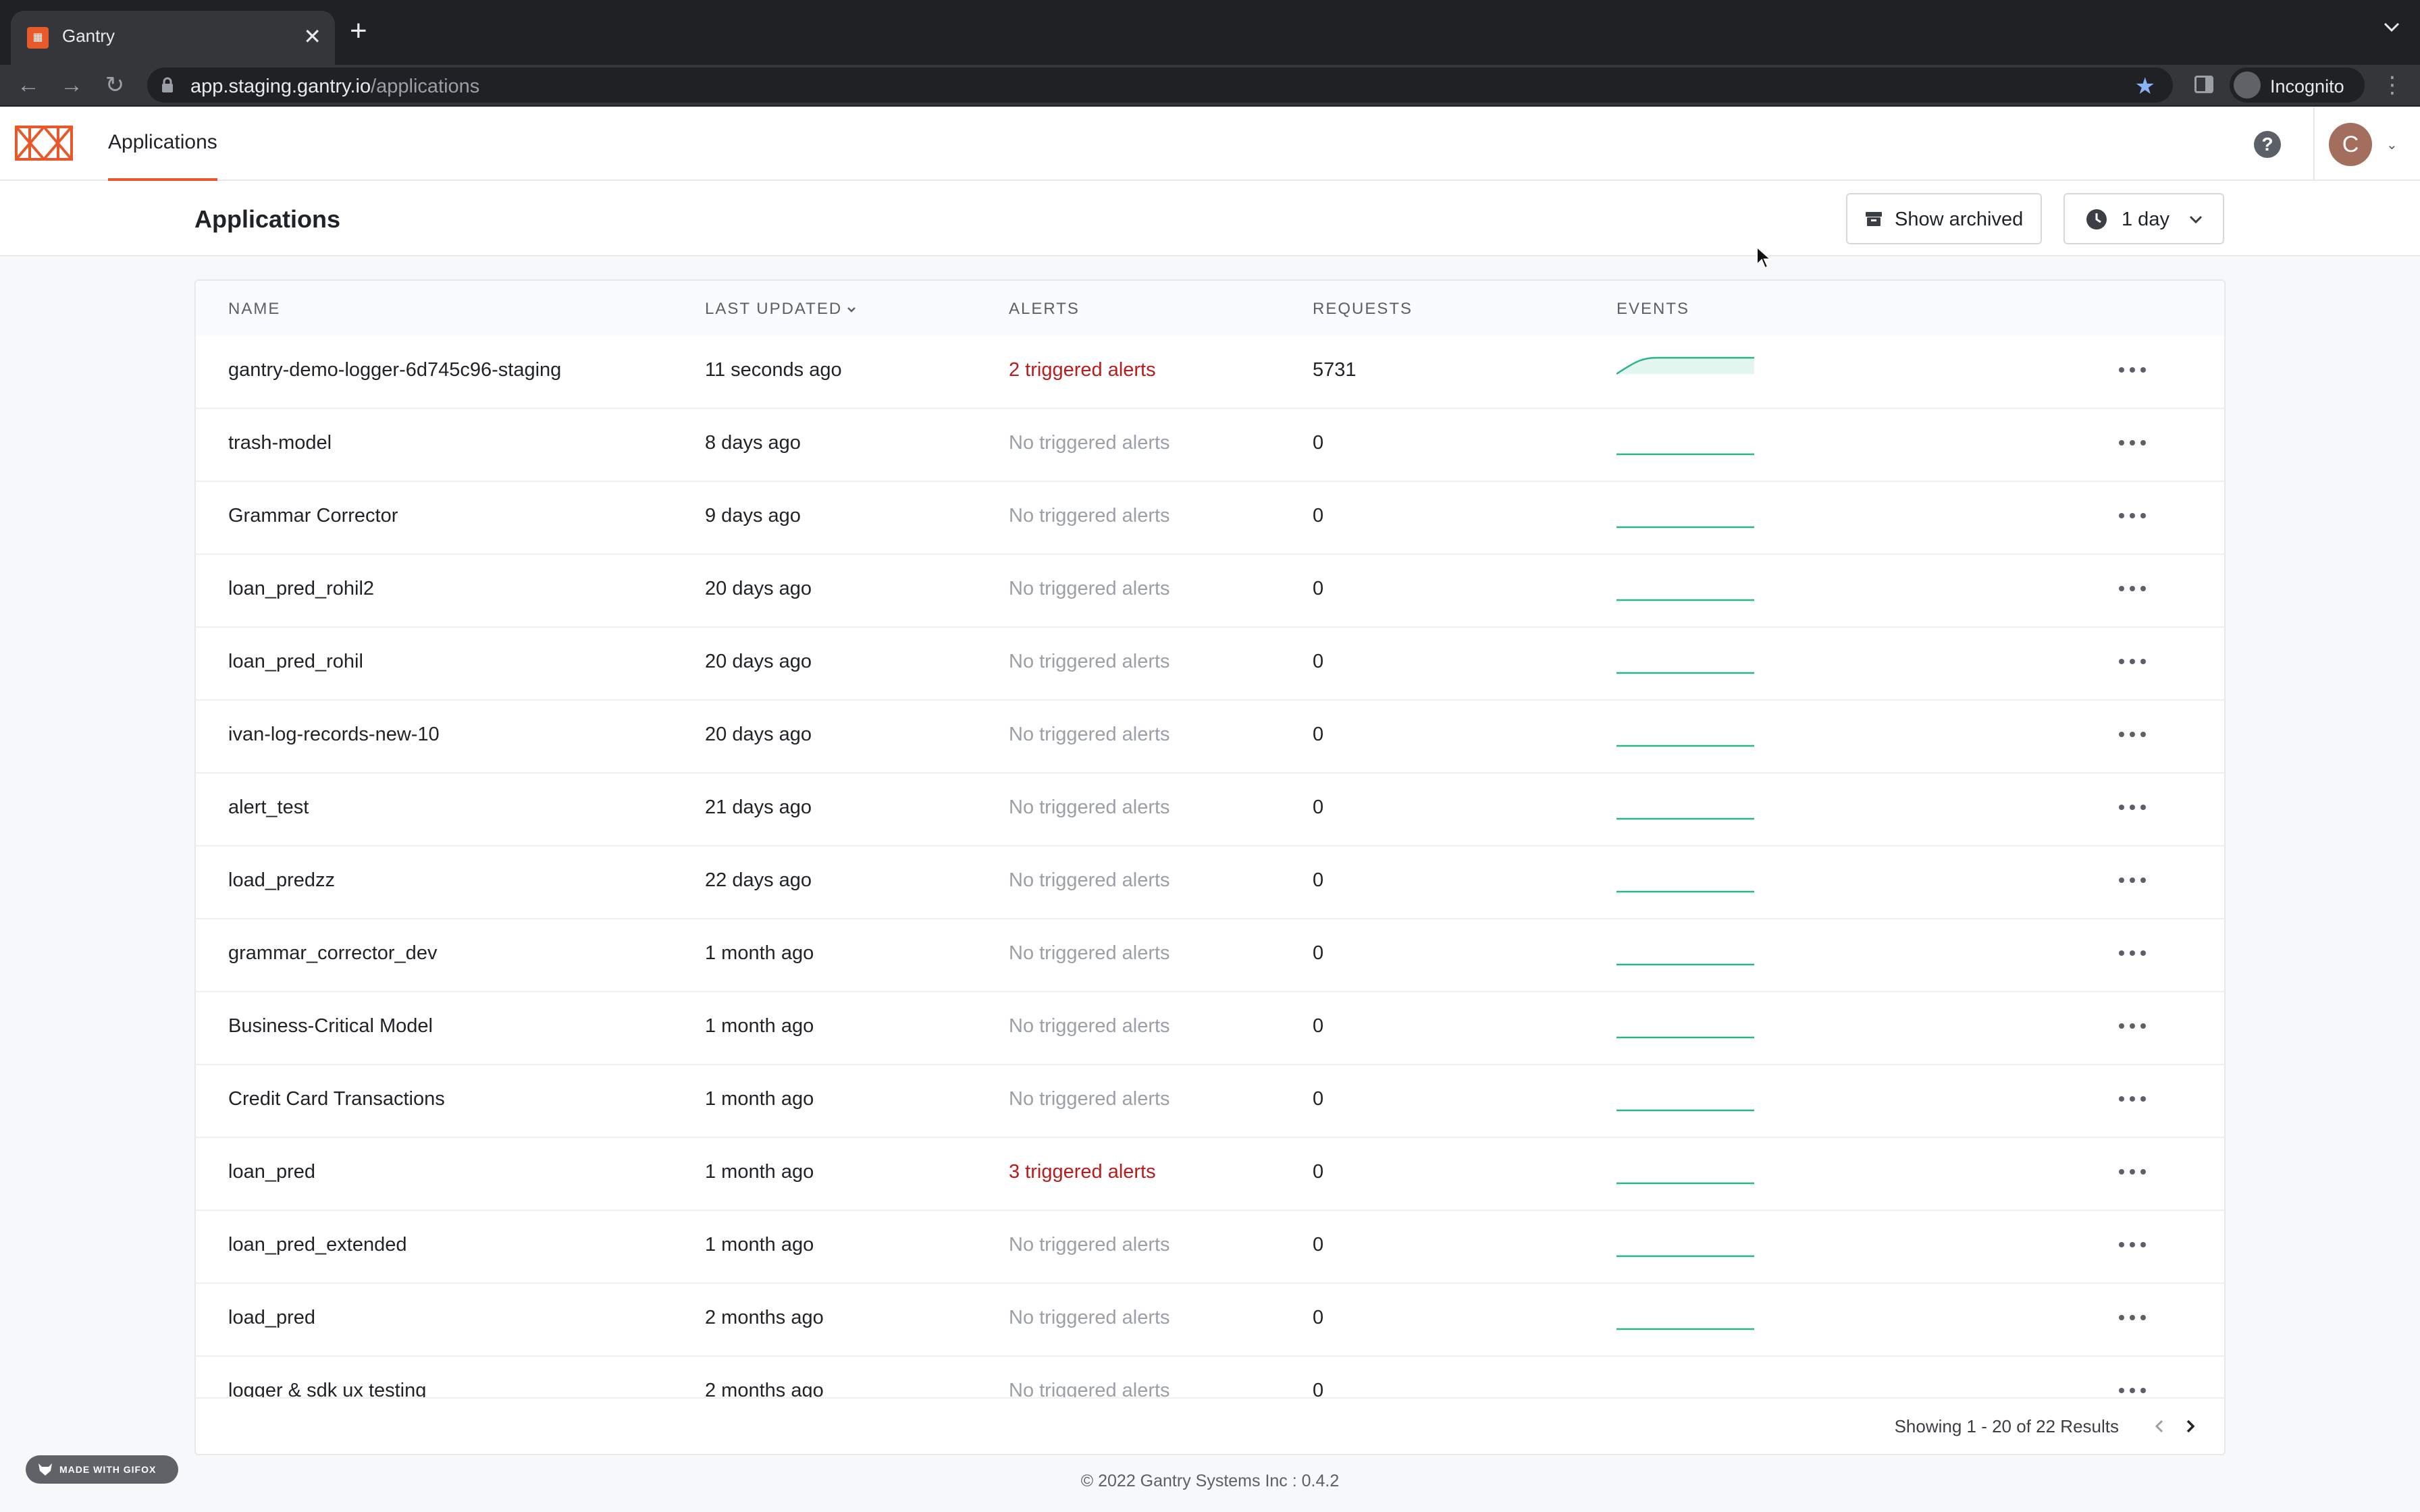 This screenshot has height=1512, width=2420. What do you see at coordinates (2267, 144) in the screenshot?
I see `help-icon: ?` at bounding box center [2267, 144].